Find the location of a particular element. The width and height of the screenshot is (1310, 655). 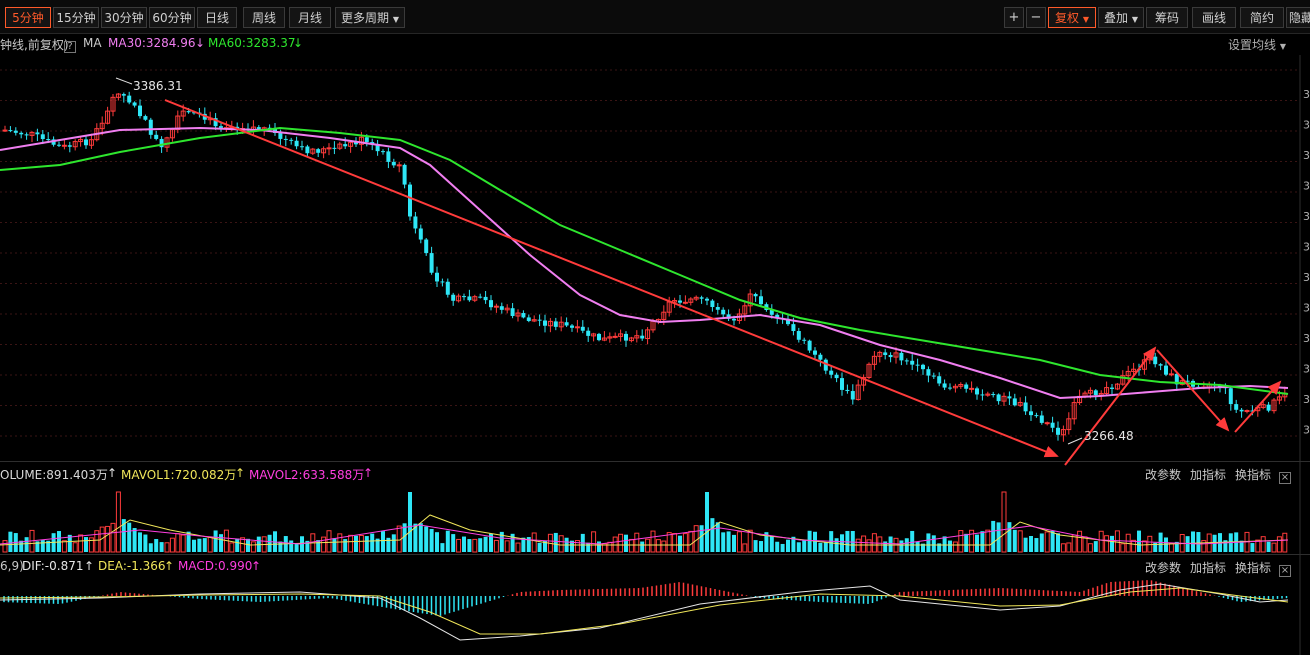

ma60-down-arrow-icon: ↓ is located at coordinates (298, 43).